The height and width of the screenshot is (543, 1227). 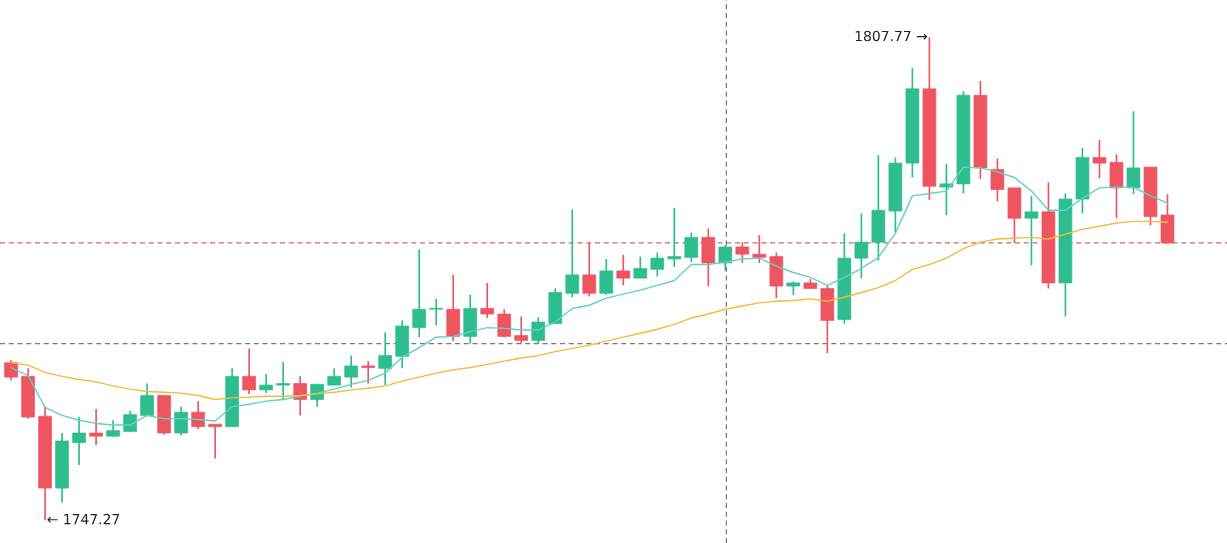 I want to click on annotation: 1807.77 →, so click(x=891, y=36).